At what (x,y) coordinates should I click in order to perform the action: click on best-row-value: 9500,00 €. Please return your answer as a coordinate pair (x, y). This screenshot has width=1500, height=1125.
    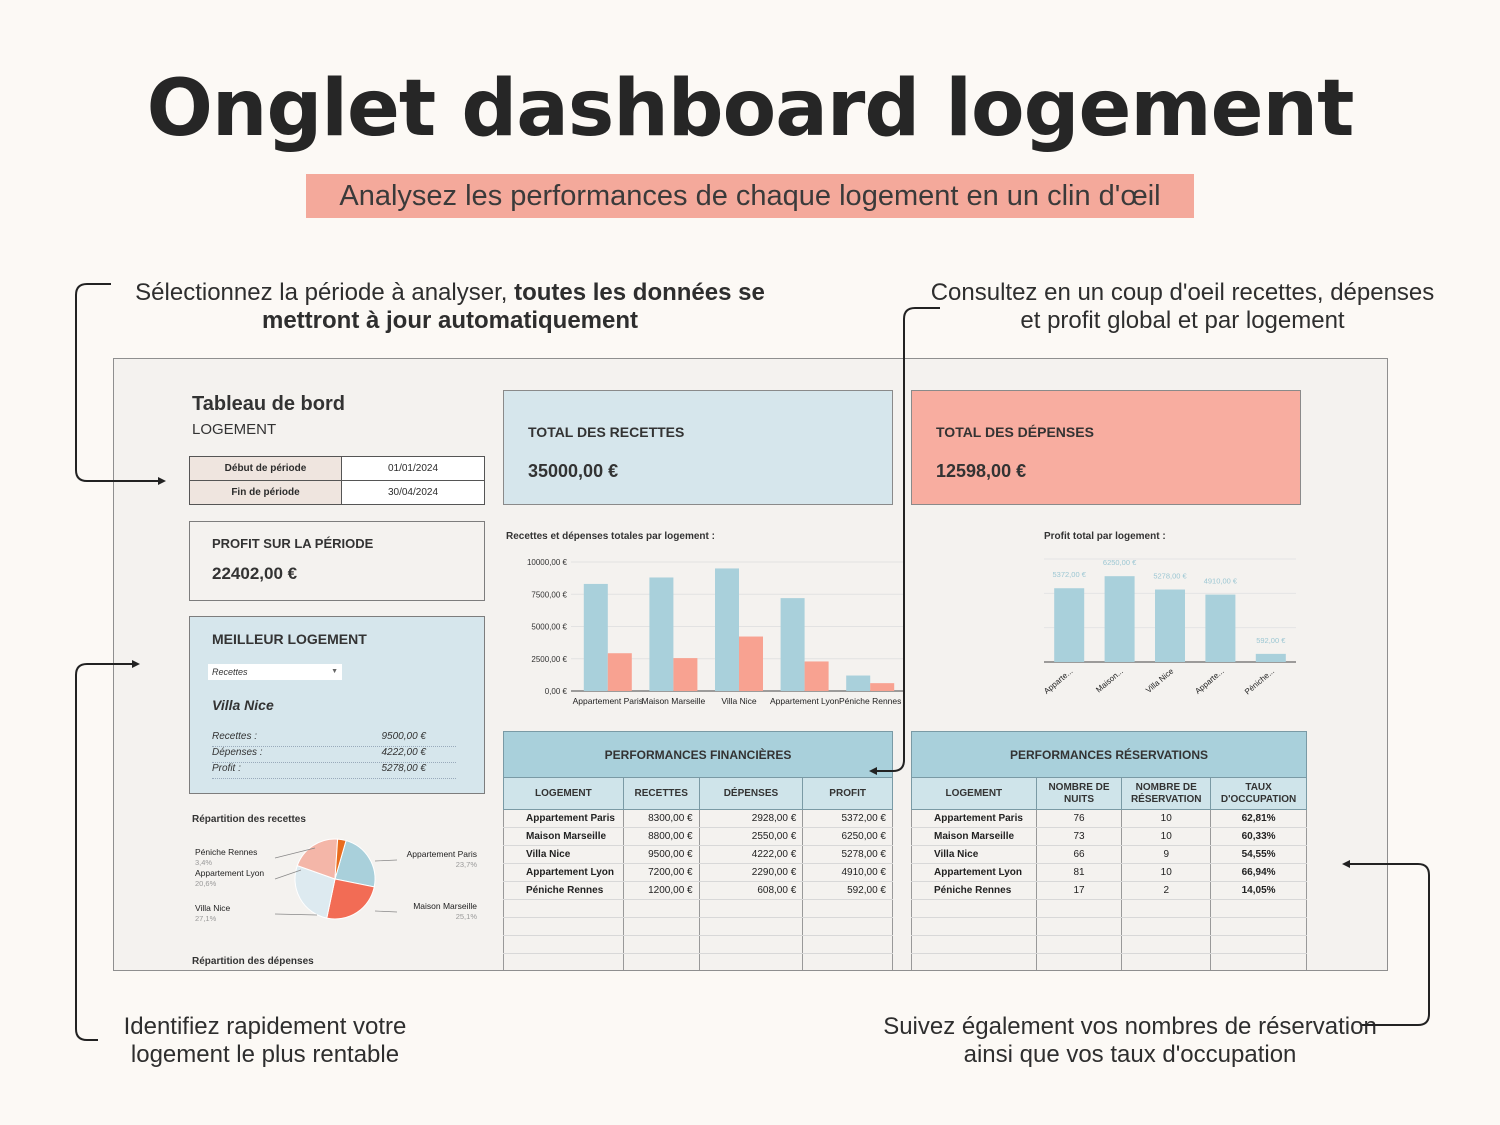
    Looking at the image, I should click on (404, 736).